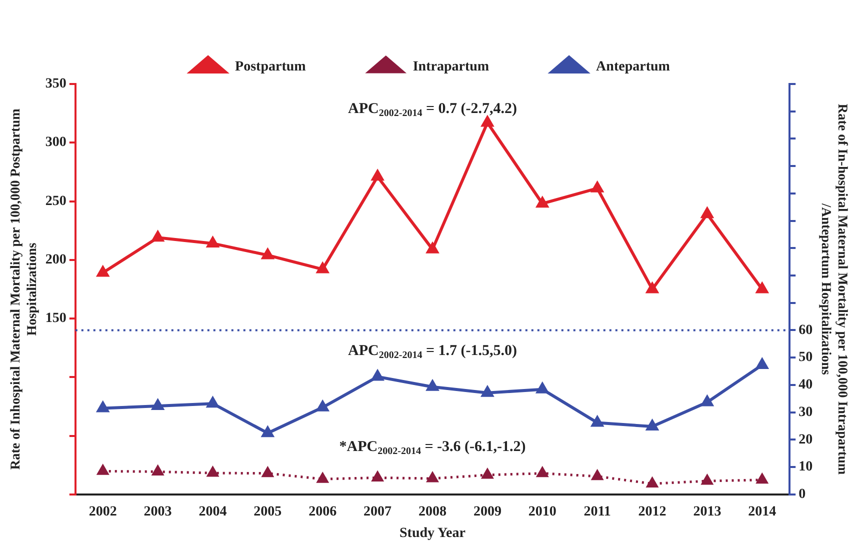  I want to click on legend-label: Intrapartum, so click(451, 67).